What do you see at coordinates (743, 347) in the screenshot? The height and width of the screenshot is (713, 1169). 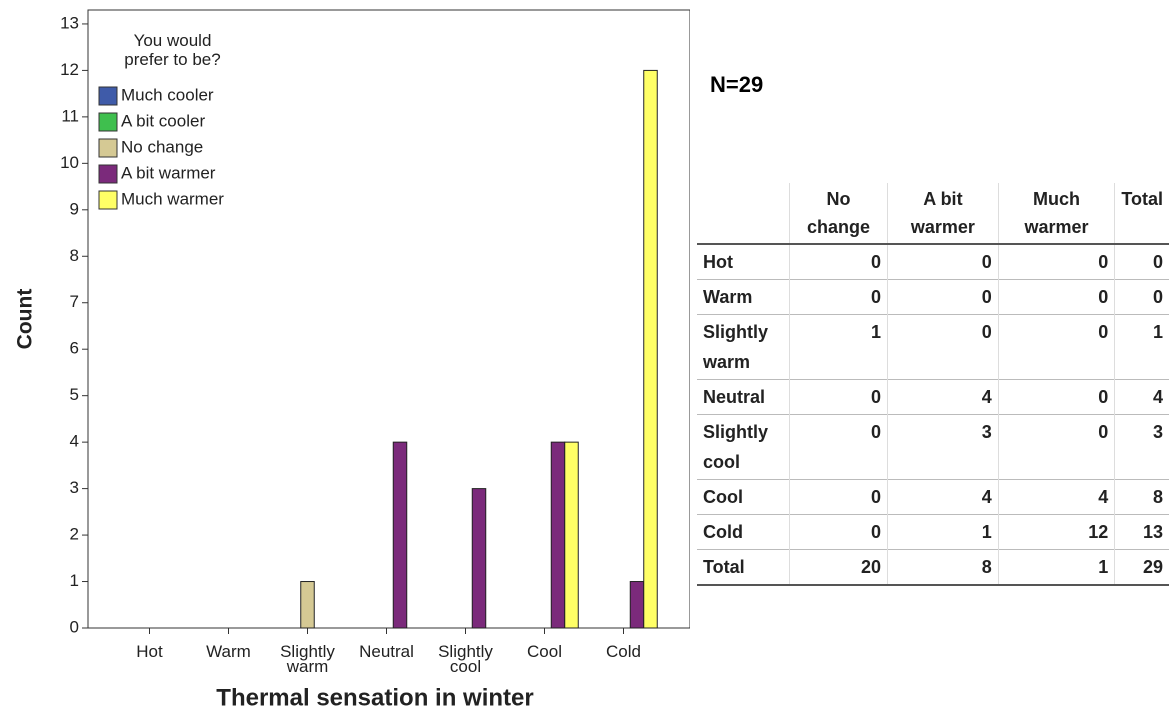 I see `row-header: Slightly warm` at bounding box center [743, 347].